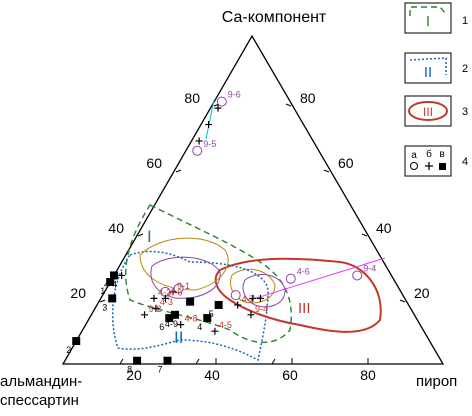  I want to click on point-label: 4-2, so click(164, 292).